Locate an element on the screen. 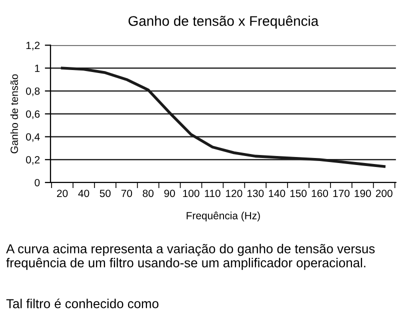  x-tick-label: 130 is located at coordinates (255, 194).